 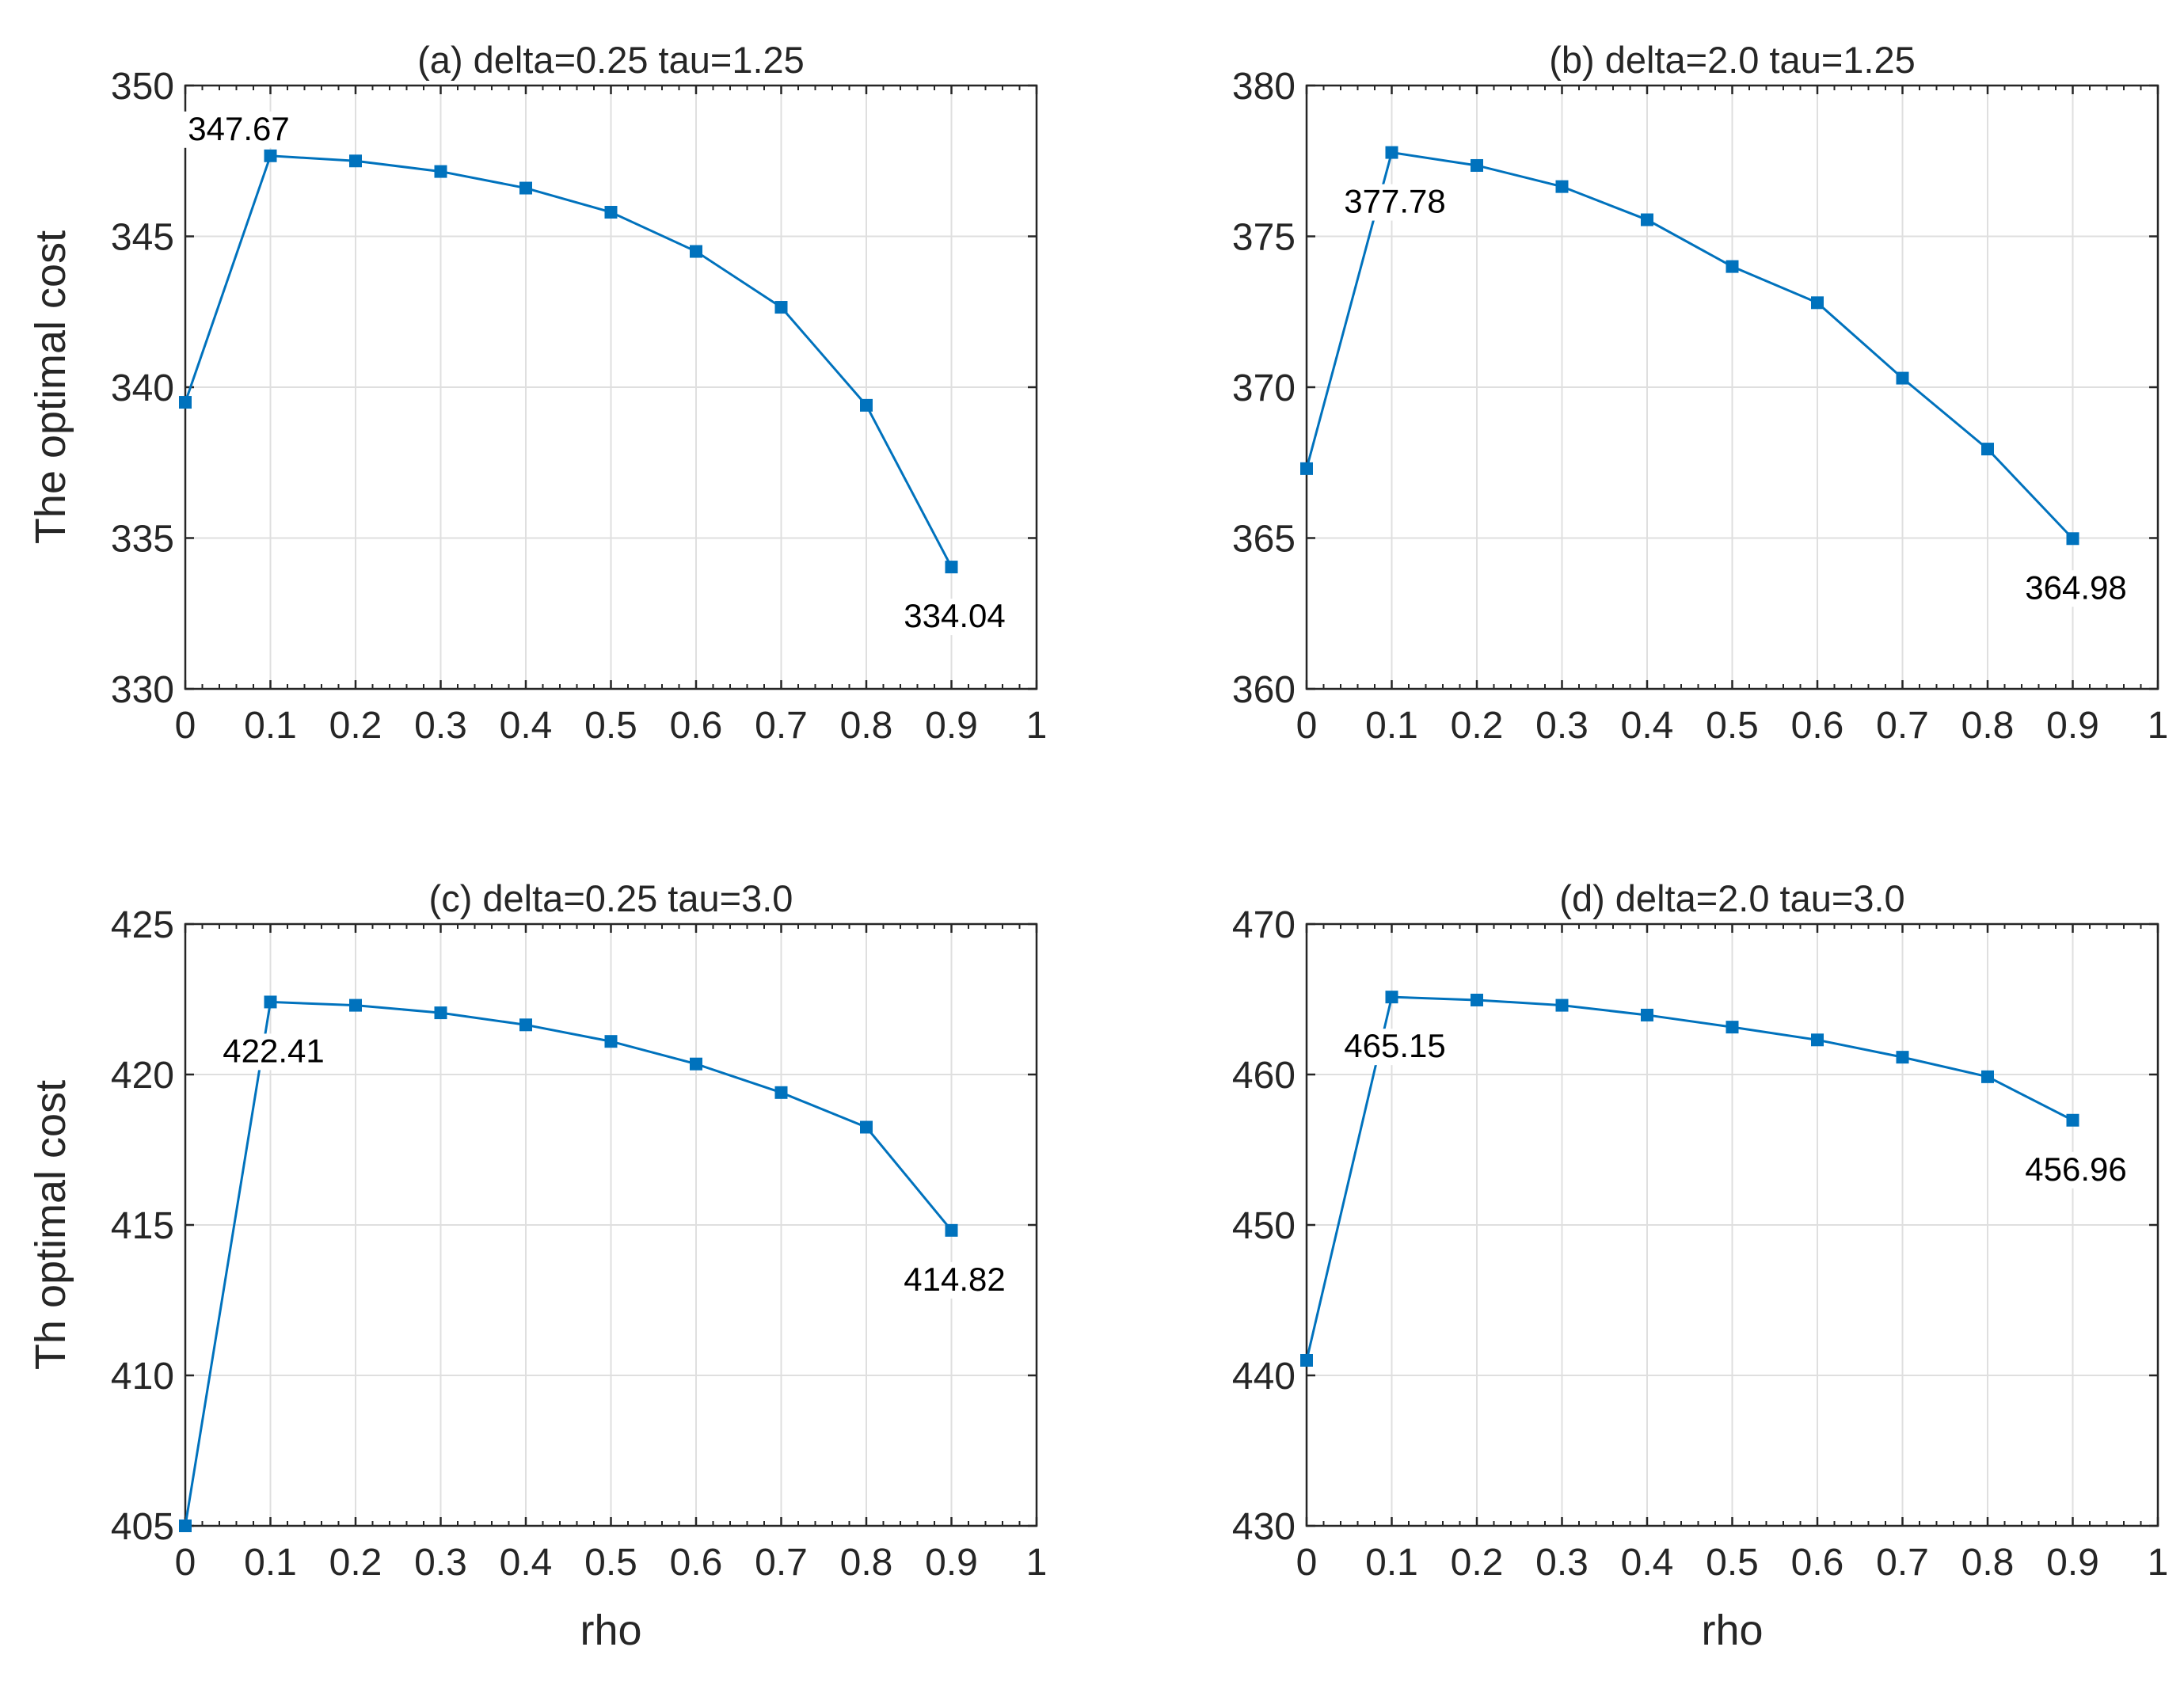 I want to click on y-tick-label: 450, so click(x=1264, y=1226).